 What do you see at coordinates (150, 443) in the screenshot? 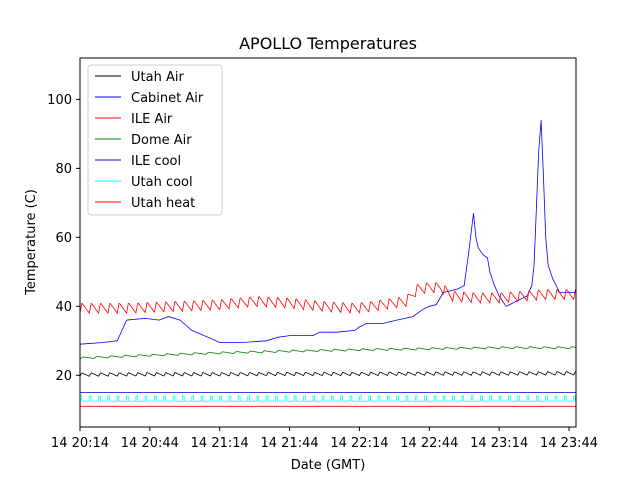
I see `x-tick-label: 14 20:44` at bounding box center [150, 443].